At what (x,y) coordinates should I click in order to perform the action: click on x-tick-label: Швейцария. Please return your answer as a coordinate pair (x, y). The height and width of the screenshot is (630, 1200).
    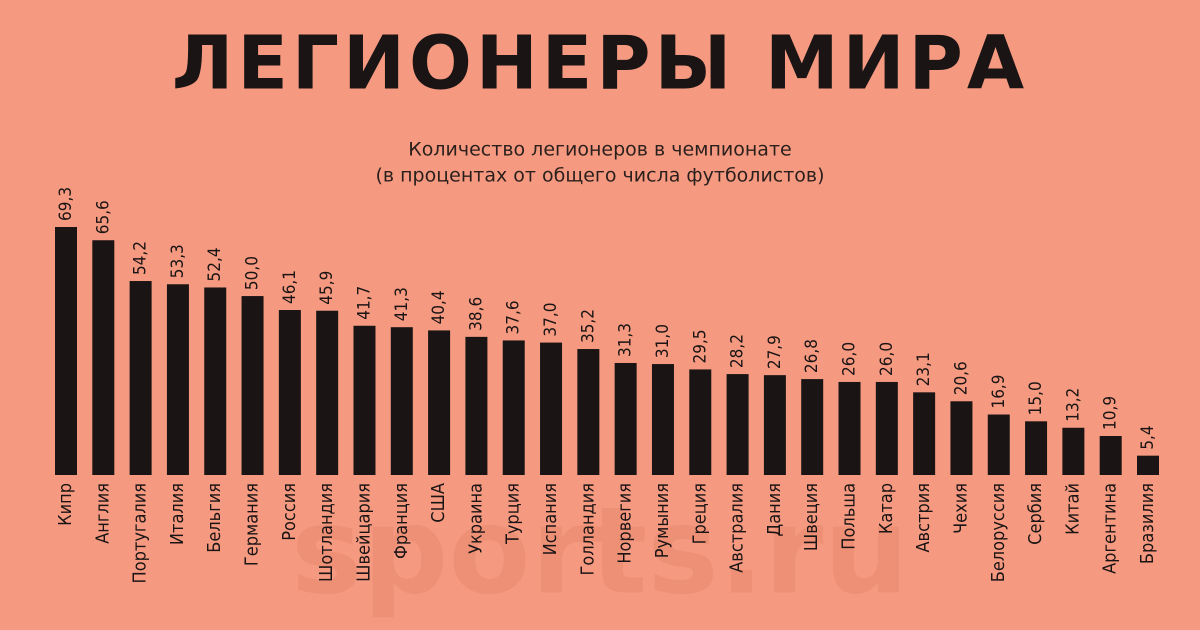
    Looking at the image, I should click on (363, 532).